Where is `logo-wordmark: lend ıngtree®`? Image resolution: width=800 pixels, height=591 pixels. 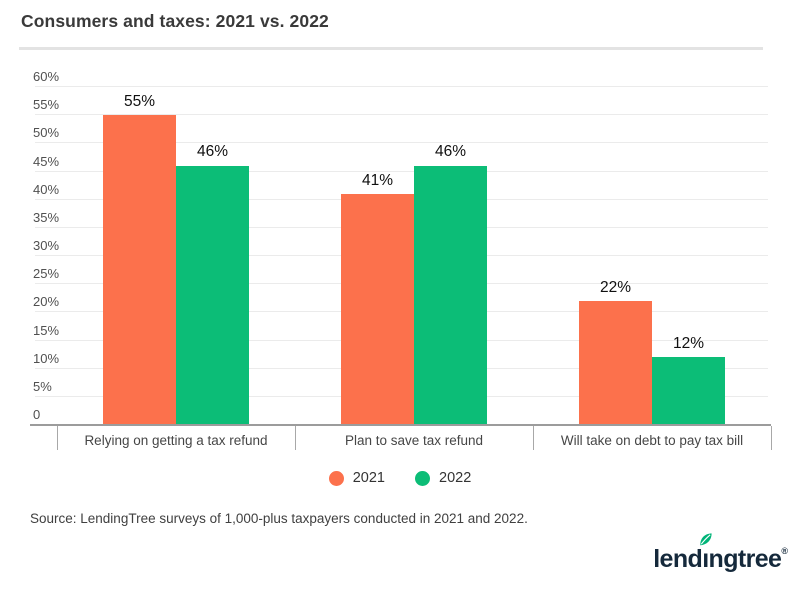
logo-wordmark: lend ıngtree® is located at coordinates (720, 553).